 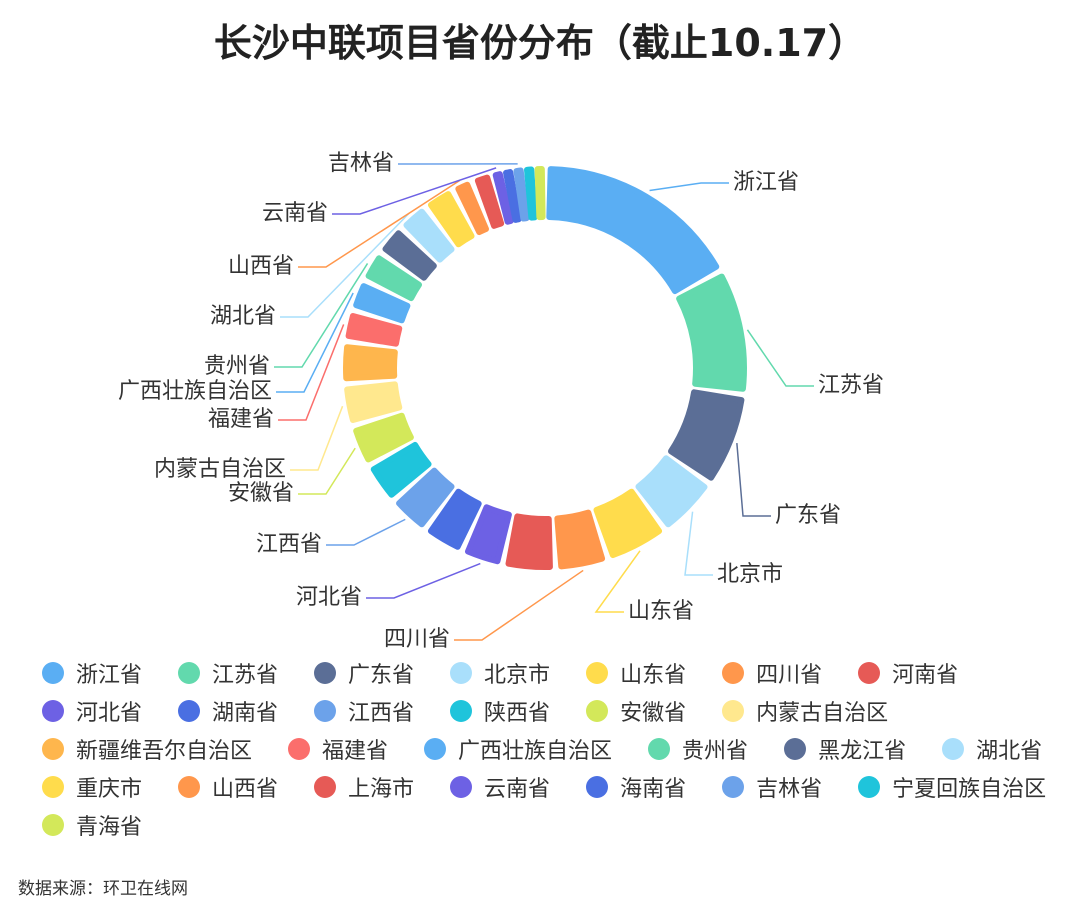 What do you see at coordinates (500, 712) in the screenshot?
I see `legend-item: 陕西省` at bounding box center [500, 712].